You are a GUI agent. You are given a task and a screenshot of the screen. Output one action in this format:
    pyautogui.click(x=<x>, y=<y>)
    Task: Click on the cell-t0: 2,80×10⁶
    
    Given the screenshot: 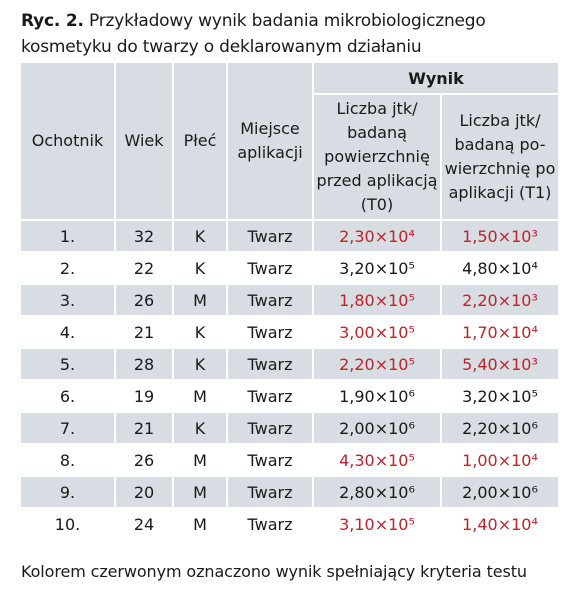 What is the action you would take?
    pyautogui.click(x=378, y=493)
    